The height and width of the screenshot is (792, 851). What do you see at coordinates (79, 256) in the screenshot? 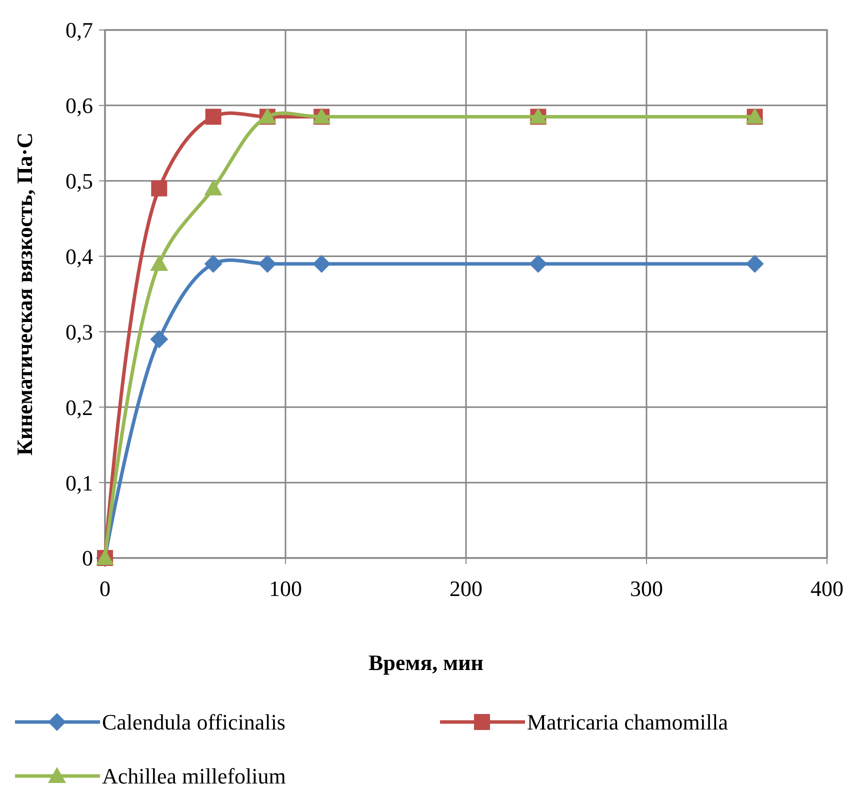
I see `y-tick-label: 0,4` at bounding box center [79, 256].